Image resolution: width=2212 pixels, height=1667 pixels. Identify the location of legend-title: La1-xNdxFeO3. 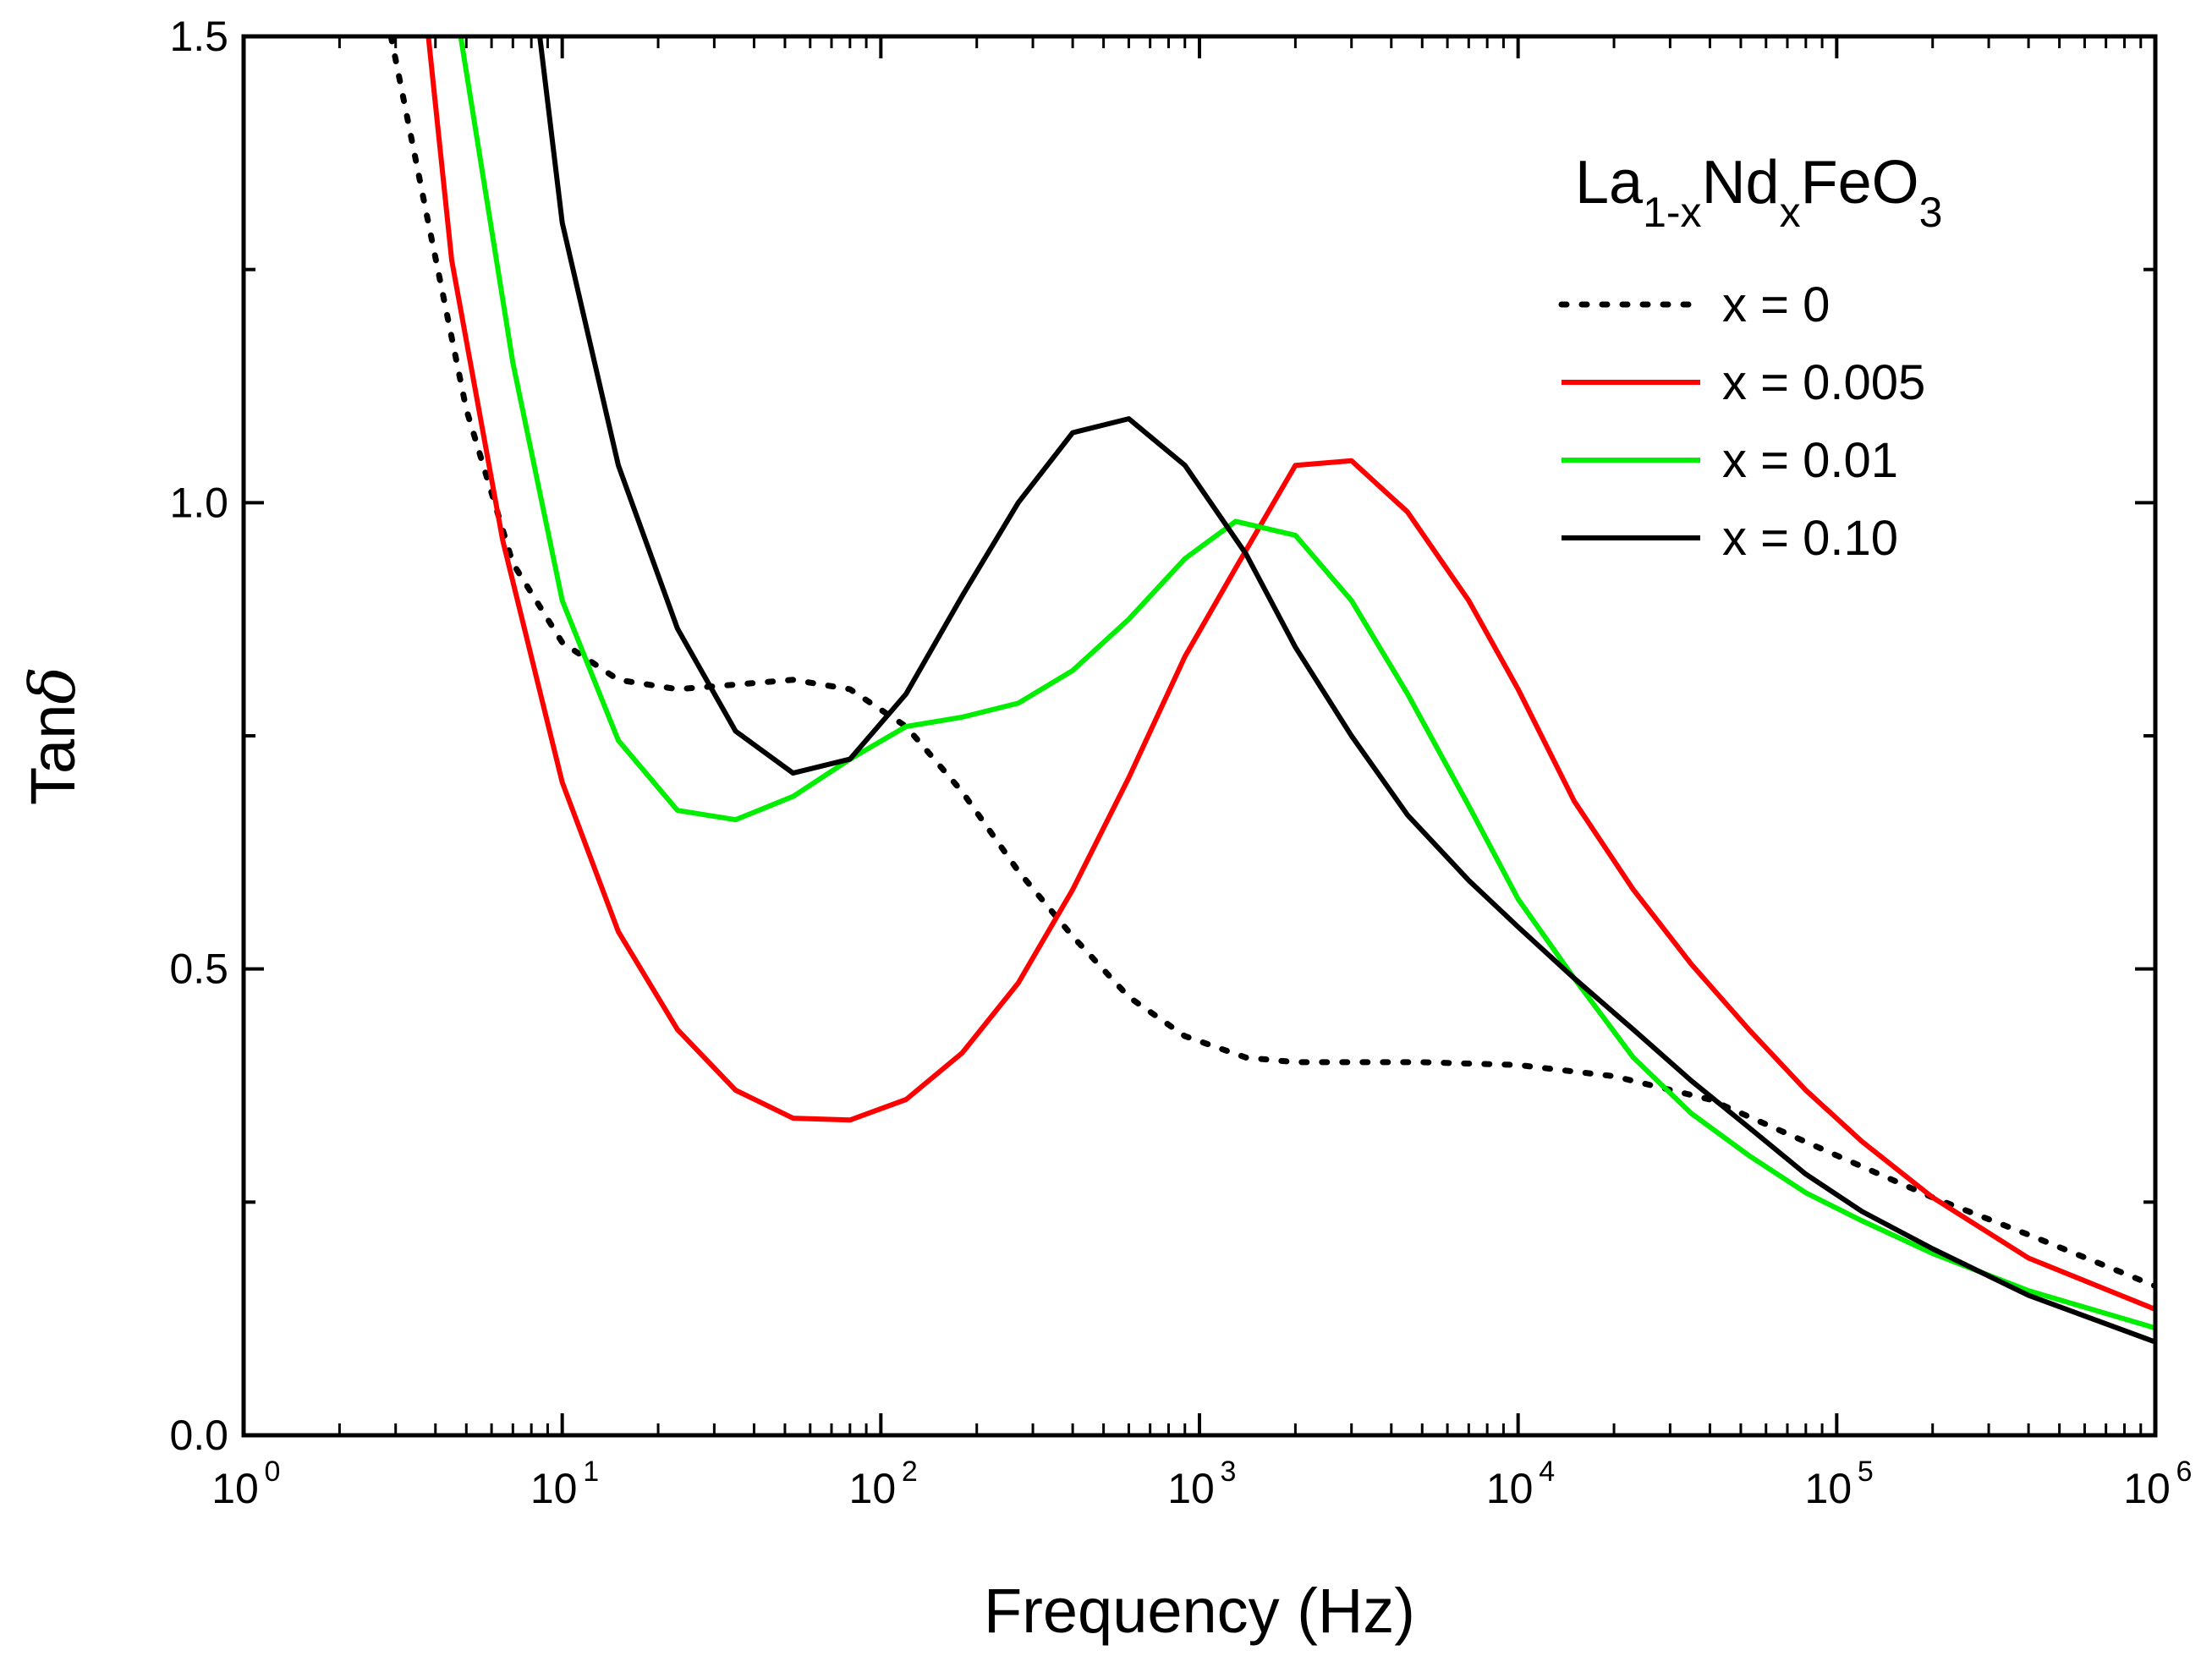
(1758, 193).